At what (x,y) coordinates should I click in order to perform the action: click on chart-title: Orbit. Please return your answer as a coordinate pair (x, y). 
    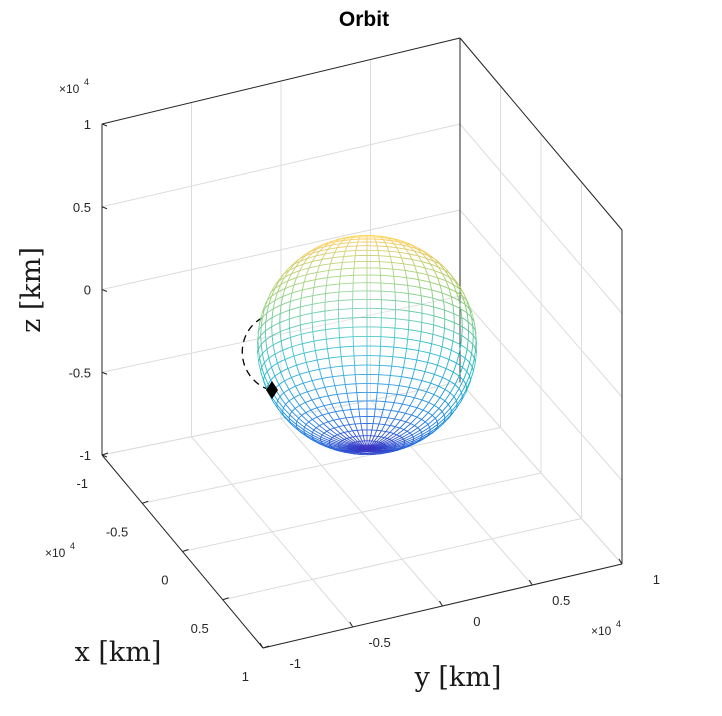
    Looking at the image, I should click on (364, 19).